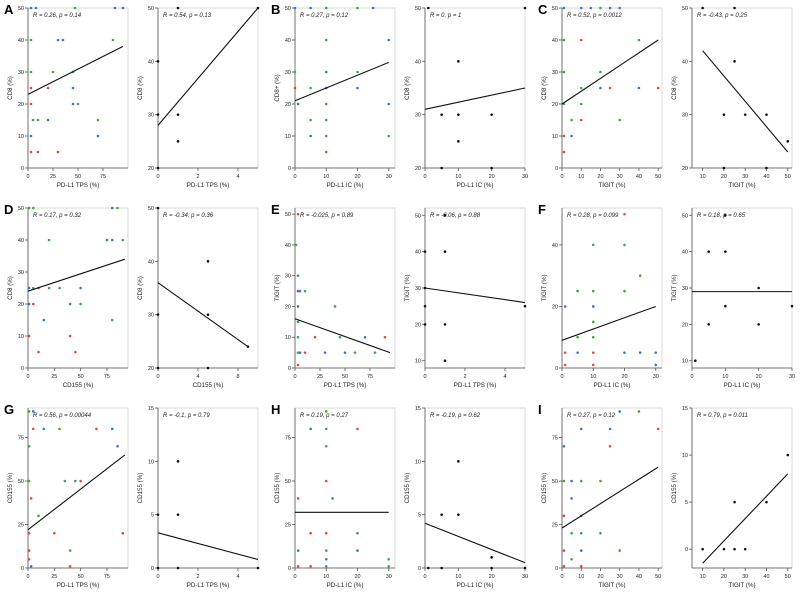 Image resolution: width=800 pixels, height=600 pixels. I want to click on right-stat-annotation: R = 0.79, p = 0.011, so click(722, 416).